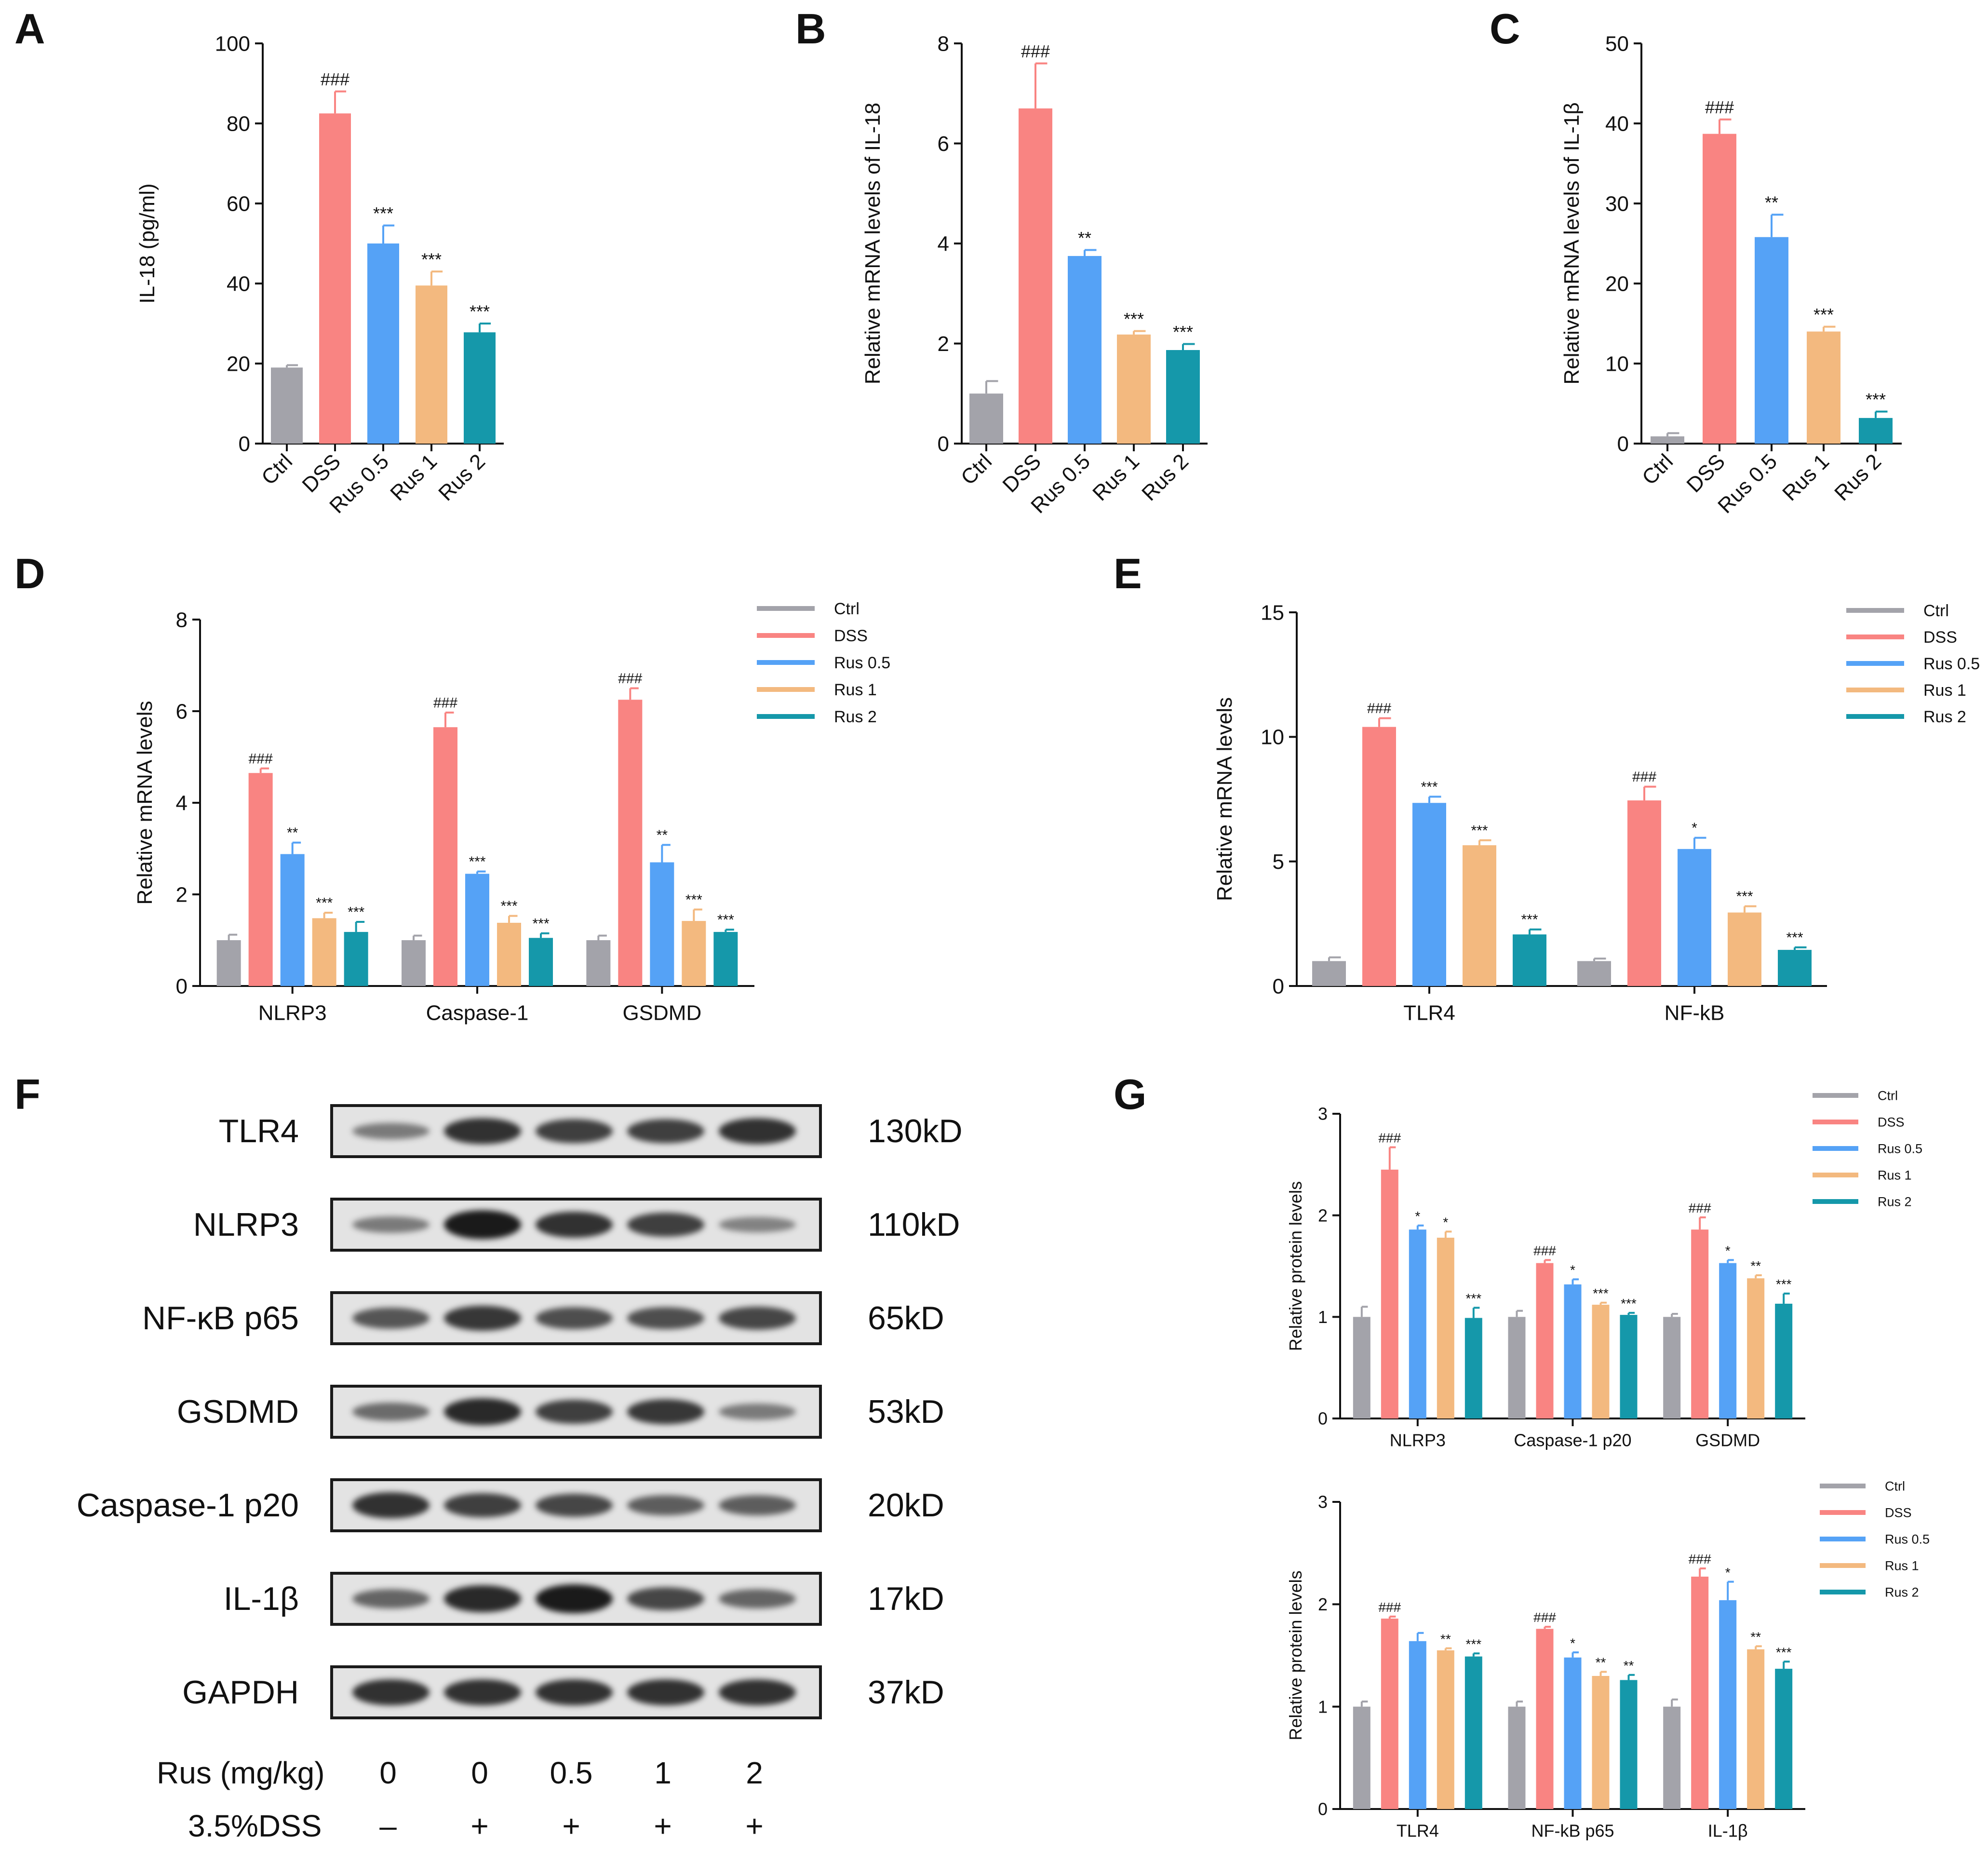 The width and height of the screenshot is (1988, 1850). What do you see at coordinates (1728, 1831) in the screenshot?
I see `x-tick-label: IL-1β` at bounding box center [1728, 1831].